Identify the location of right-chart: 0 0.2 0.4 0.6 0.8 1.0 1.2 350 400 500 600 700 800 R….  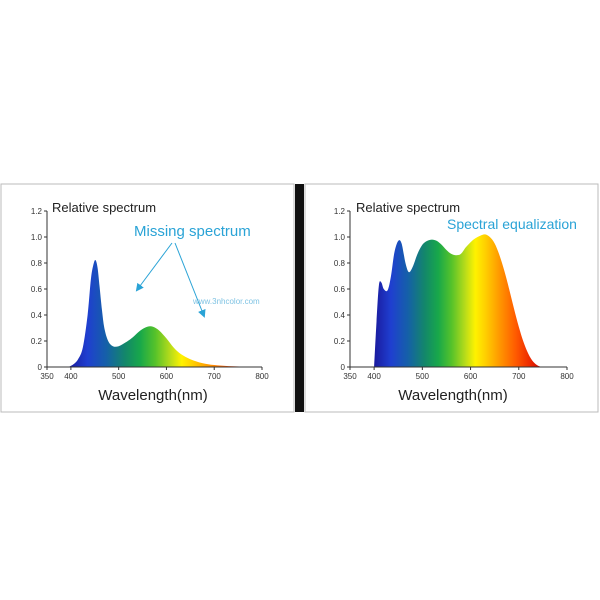
(455, 302).